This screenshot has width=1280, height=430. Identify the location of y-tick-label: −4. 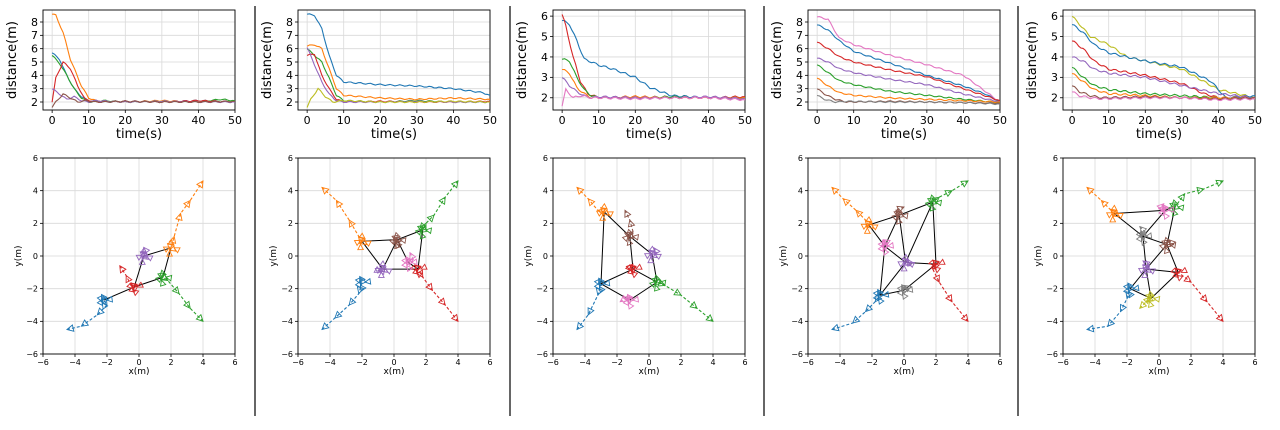
(287, 321).